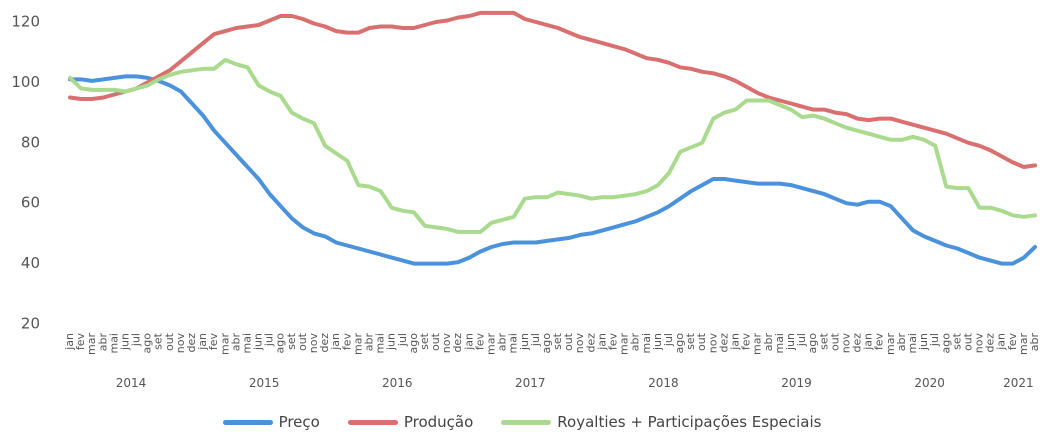  I want to click on legend-label: Royalties + Participações Especiais, so click(689, 422).